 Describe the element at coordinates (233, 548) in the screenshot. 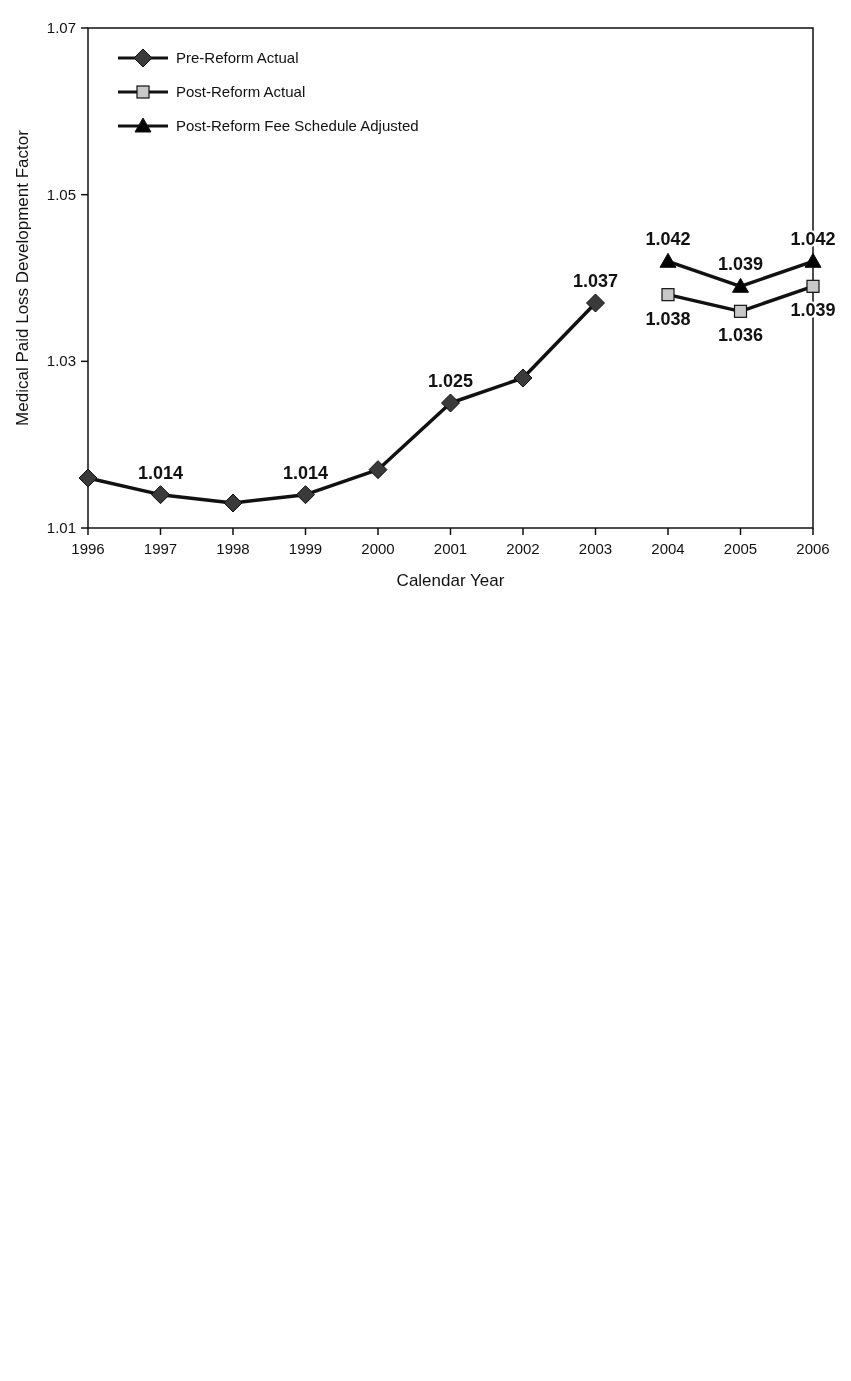

I see `x-tick-label: 1998` at that location.